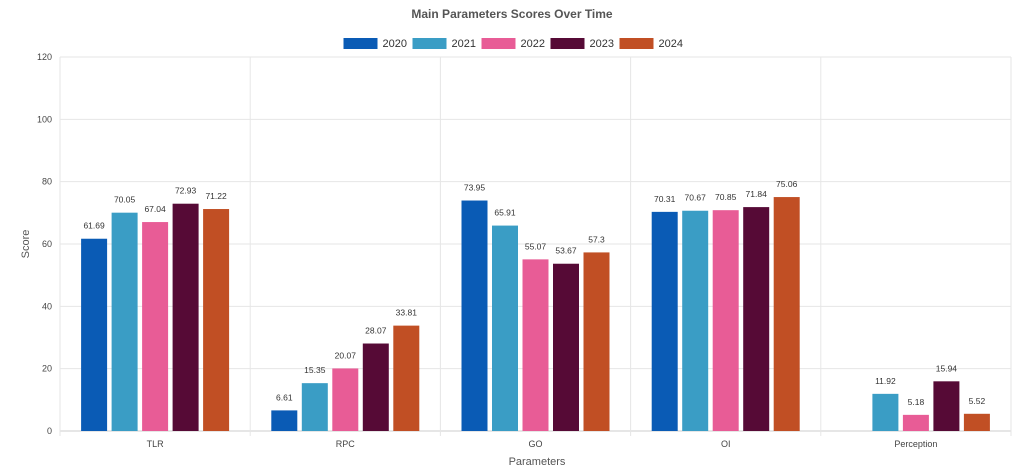 This screenshot has width=1024, height=475. Describe the element at coordinates (596, 239) in the screenshot. I see `data-label: 57.3` at that location.